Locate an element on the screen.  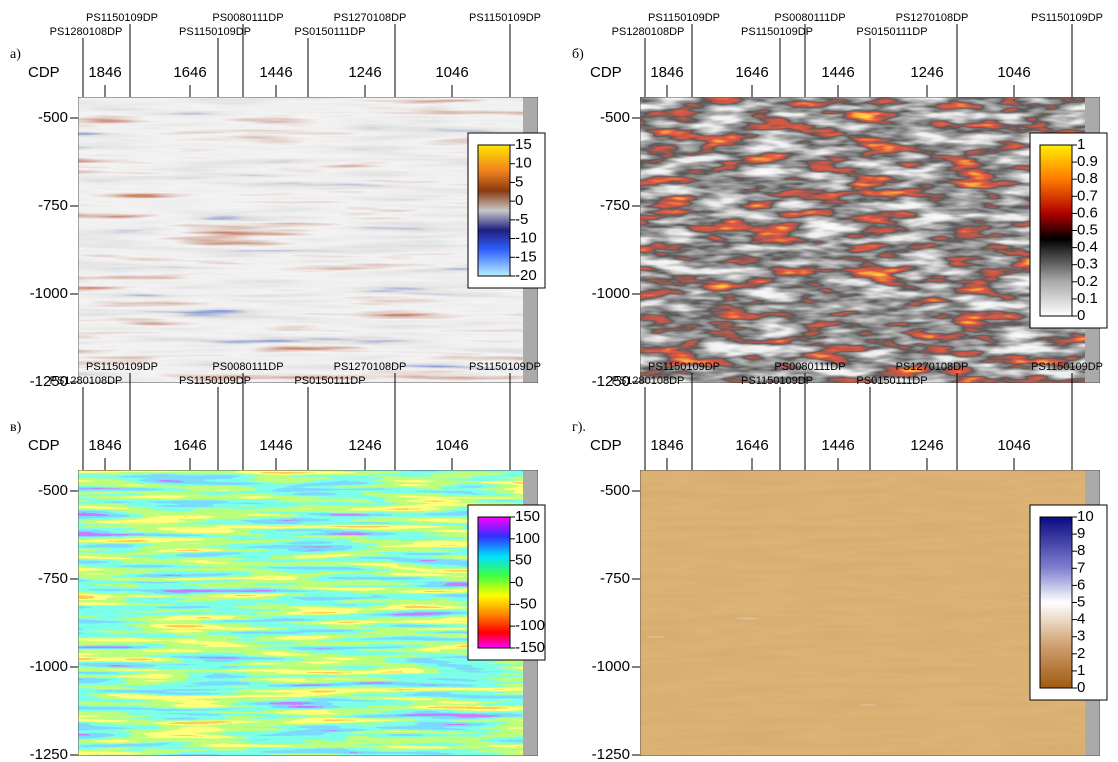
panel-label: а) is located at coordinates (15, 54).